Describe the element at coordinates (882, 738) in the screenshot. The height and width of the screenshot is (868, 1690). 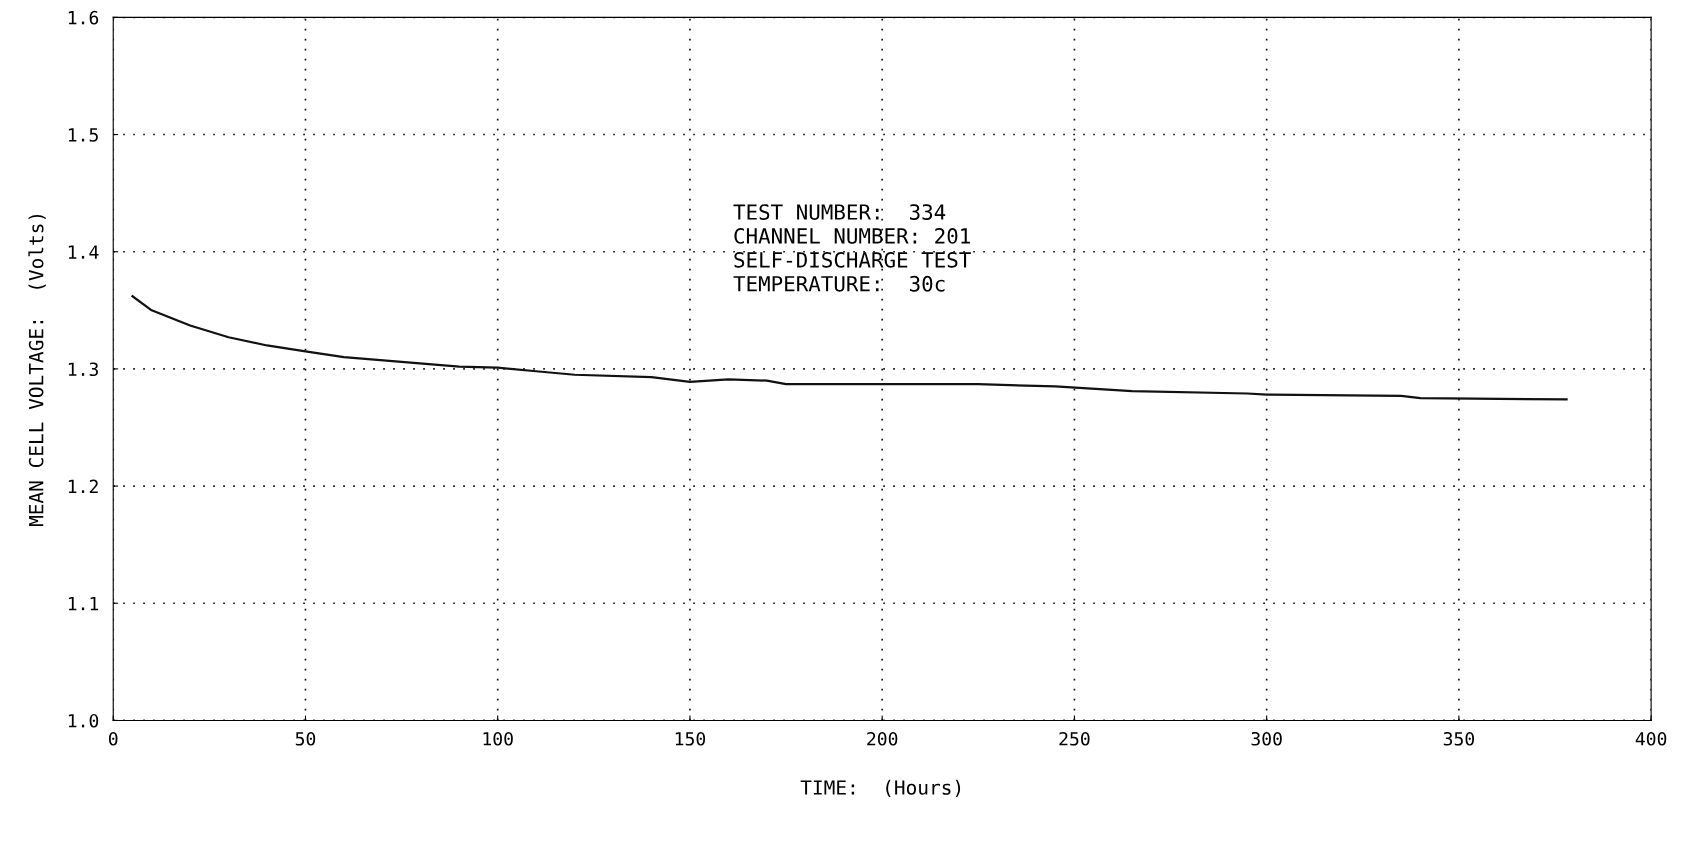
I see `x-tick-label: 200` at that location.